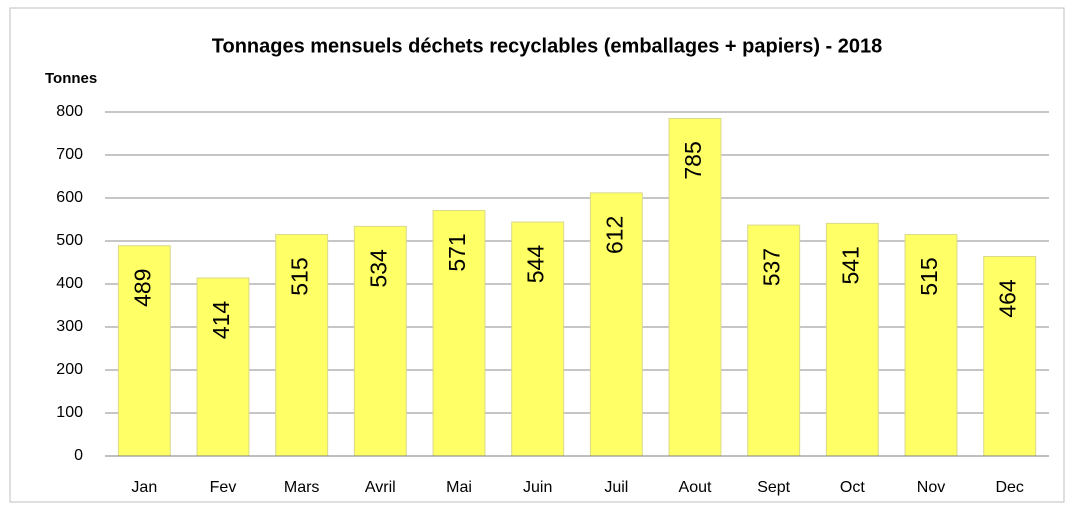 This screenshot has height=506, width=1073. Describe the element at coordinates (380, 487) in the screenshot. I see `x-tick-label: Avril` at that location.